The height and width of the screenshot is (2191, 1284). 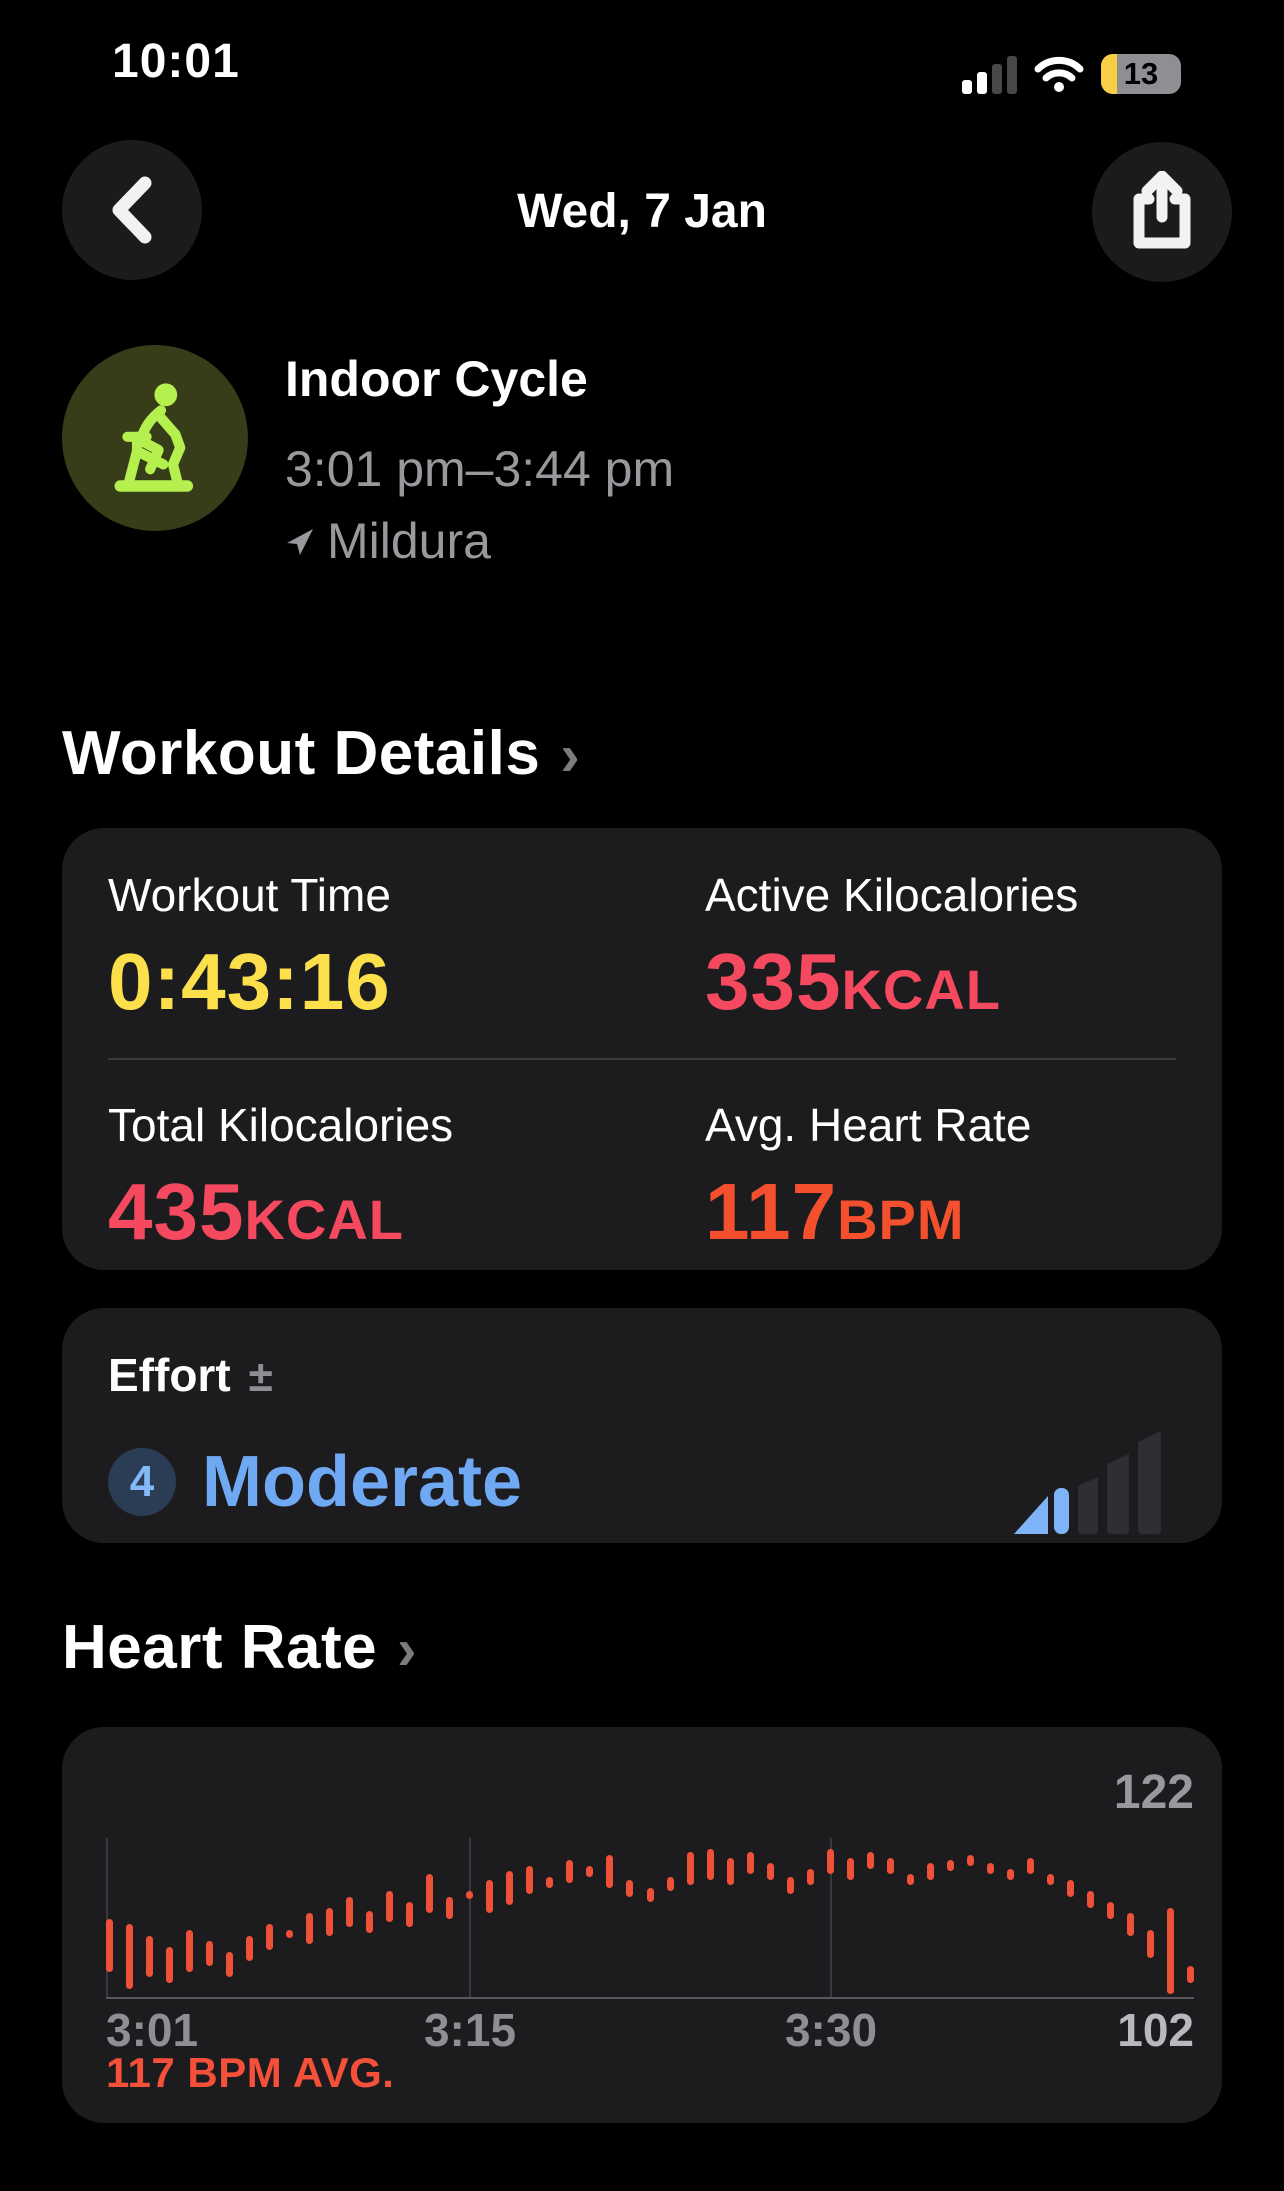 I want to click on heart-rate-heading: Heart Rate ›, so click(x=239, y=1647).